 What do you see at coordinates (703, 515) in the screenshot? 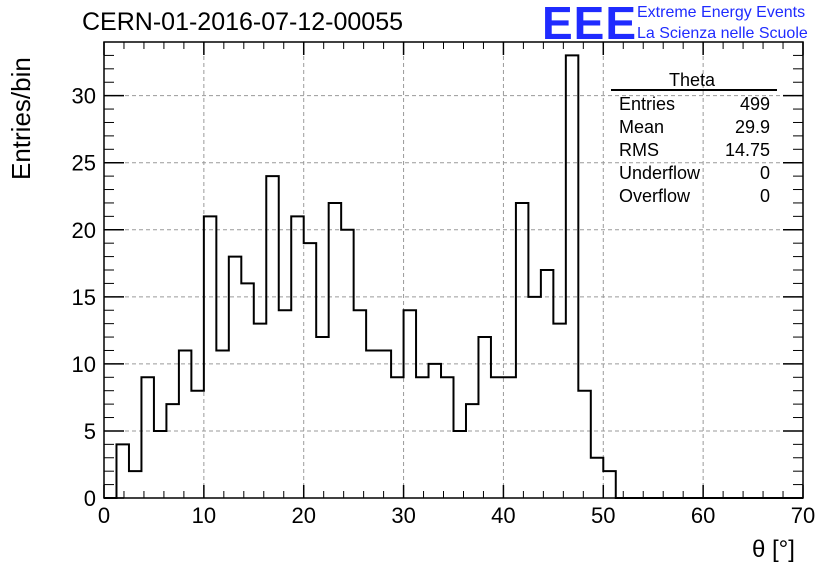
I see `x-tick-label: 60` at bounding box center [703, 515].